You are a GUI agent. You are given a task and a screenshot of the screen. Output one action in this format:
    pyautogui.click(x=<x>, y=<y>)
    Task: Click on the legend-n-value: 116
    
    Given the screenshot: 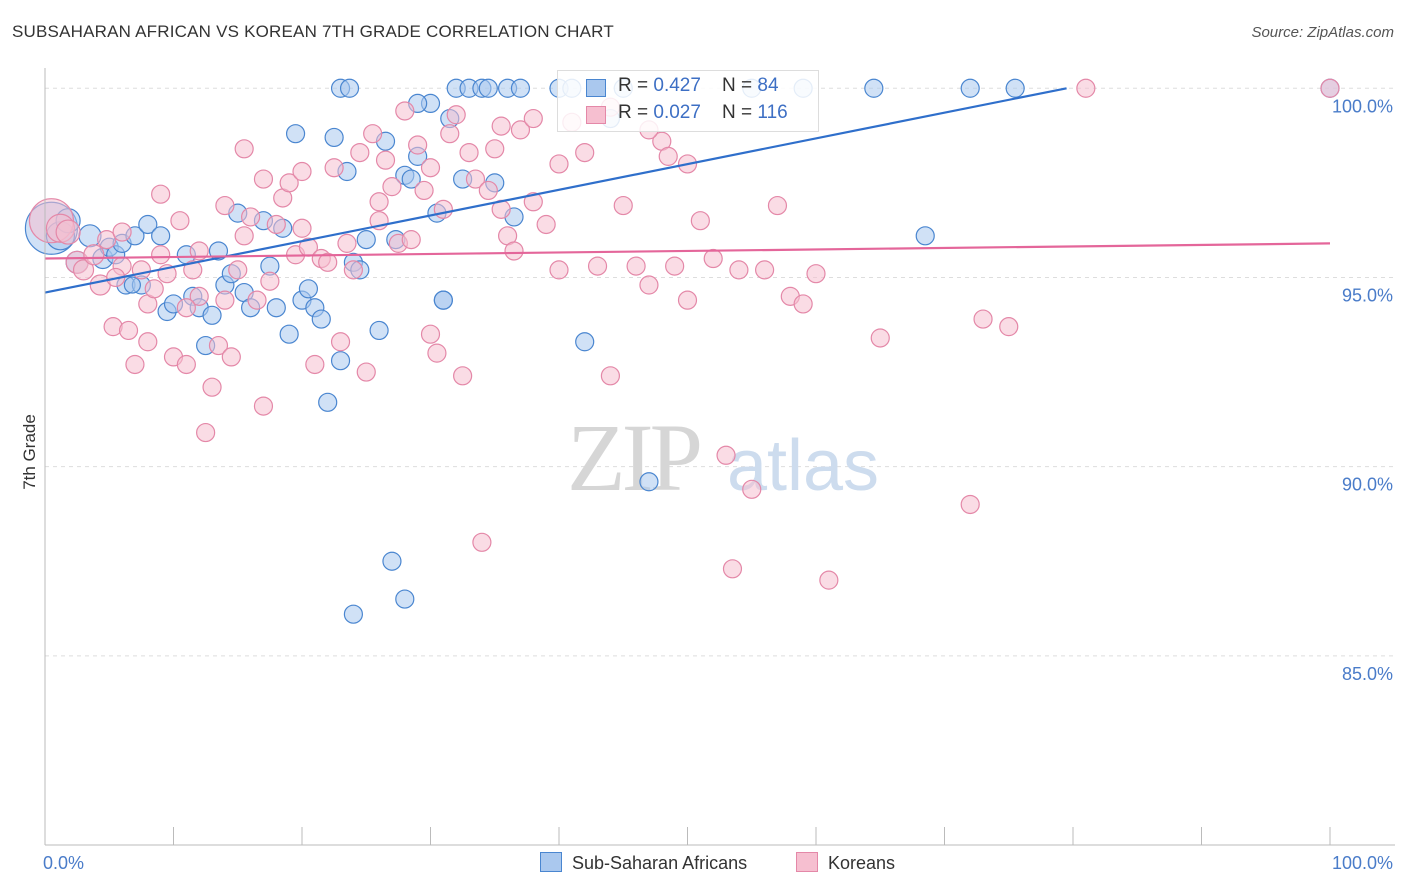 What is the action you would take?
    pyautogui.click(x=772, y=112)
    